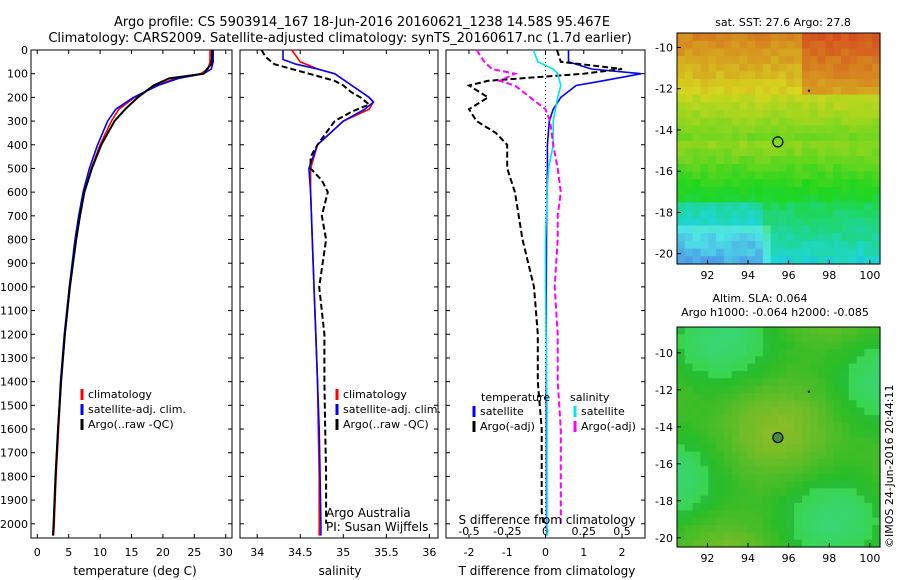  What do you see at coordinates (14, 453) in the screenshot?
I see `depth-tick-label: 1700` at bounding box center [14, 453].